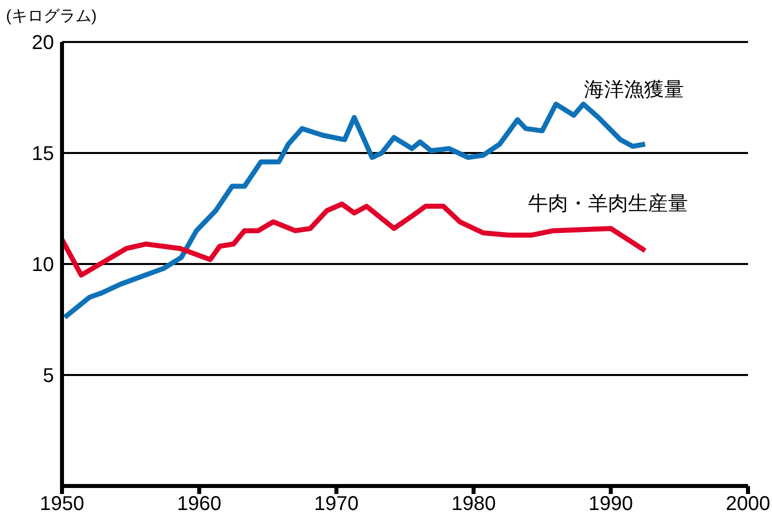 Image resolution: width=772 pixels, height=523 pixels. Describe the element at coordinates (634, 90) in the screenshot. I see `series-label: 海洋漁獲量` at that location.